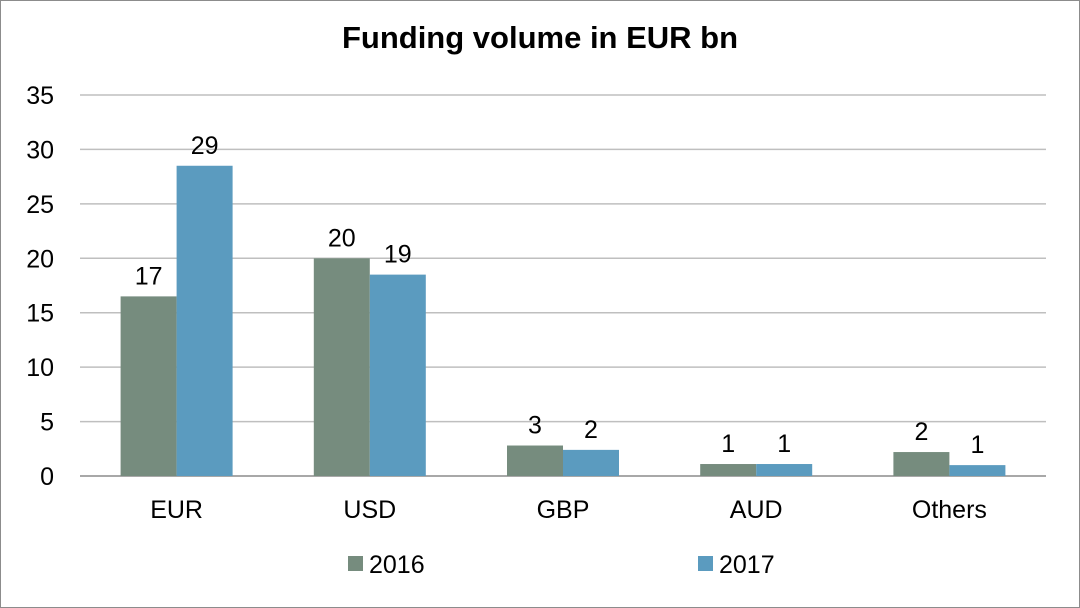  What do you see at coordinates (176, 510) in the screenshot?
I see `x-tick-label-eur: EUR` at bounding box center [176, 510].